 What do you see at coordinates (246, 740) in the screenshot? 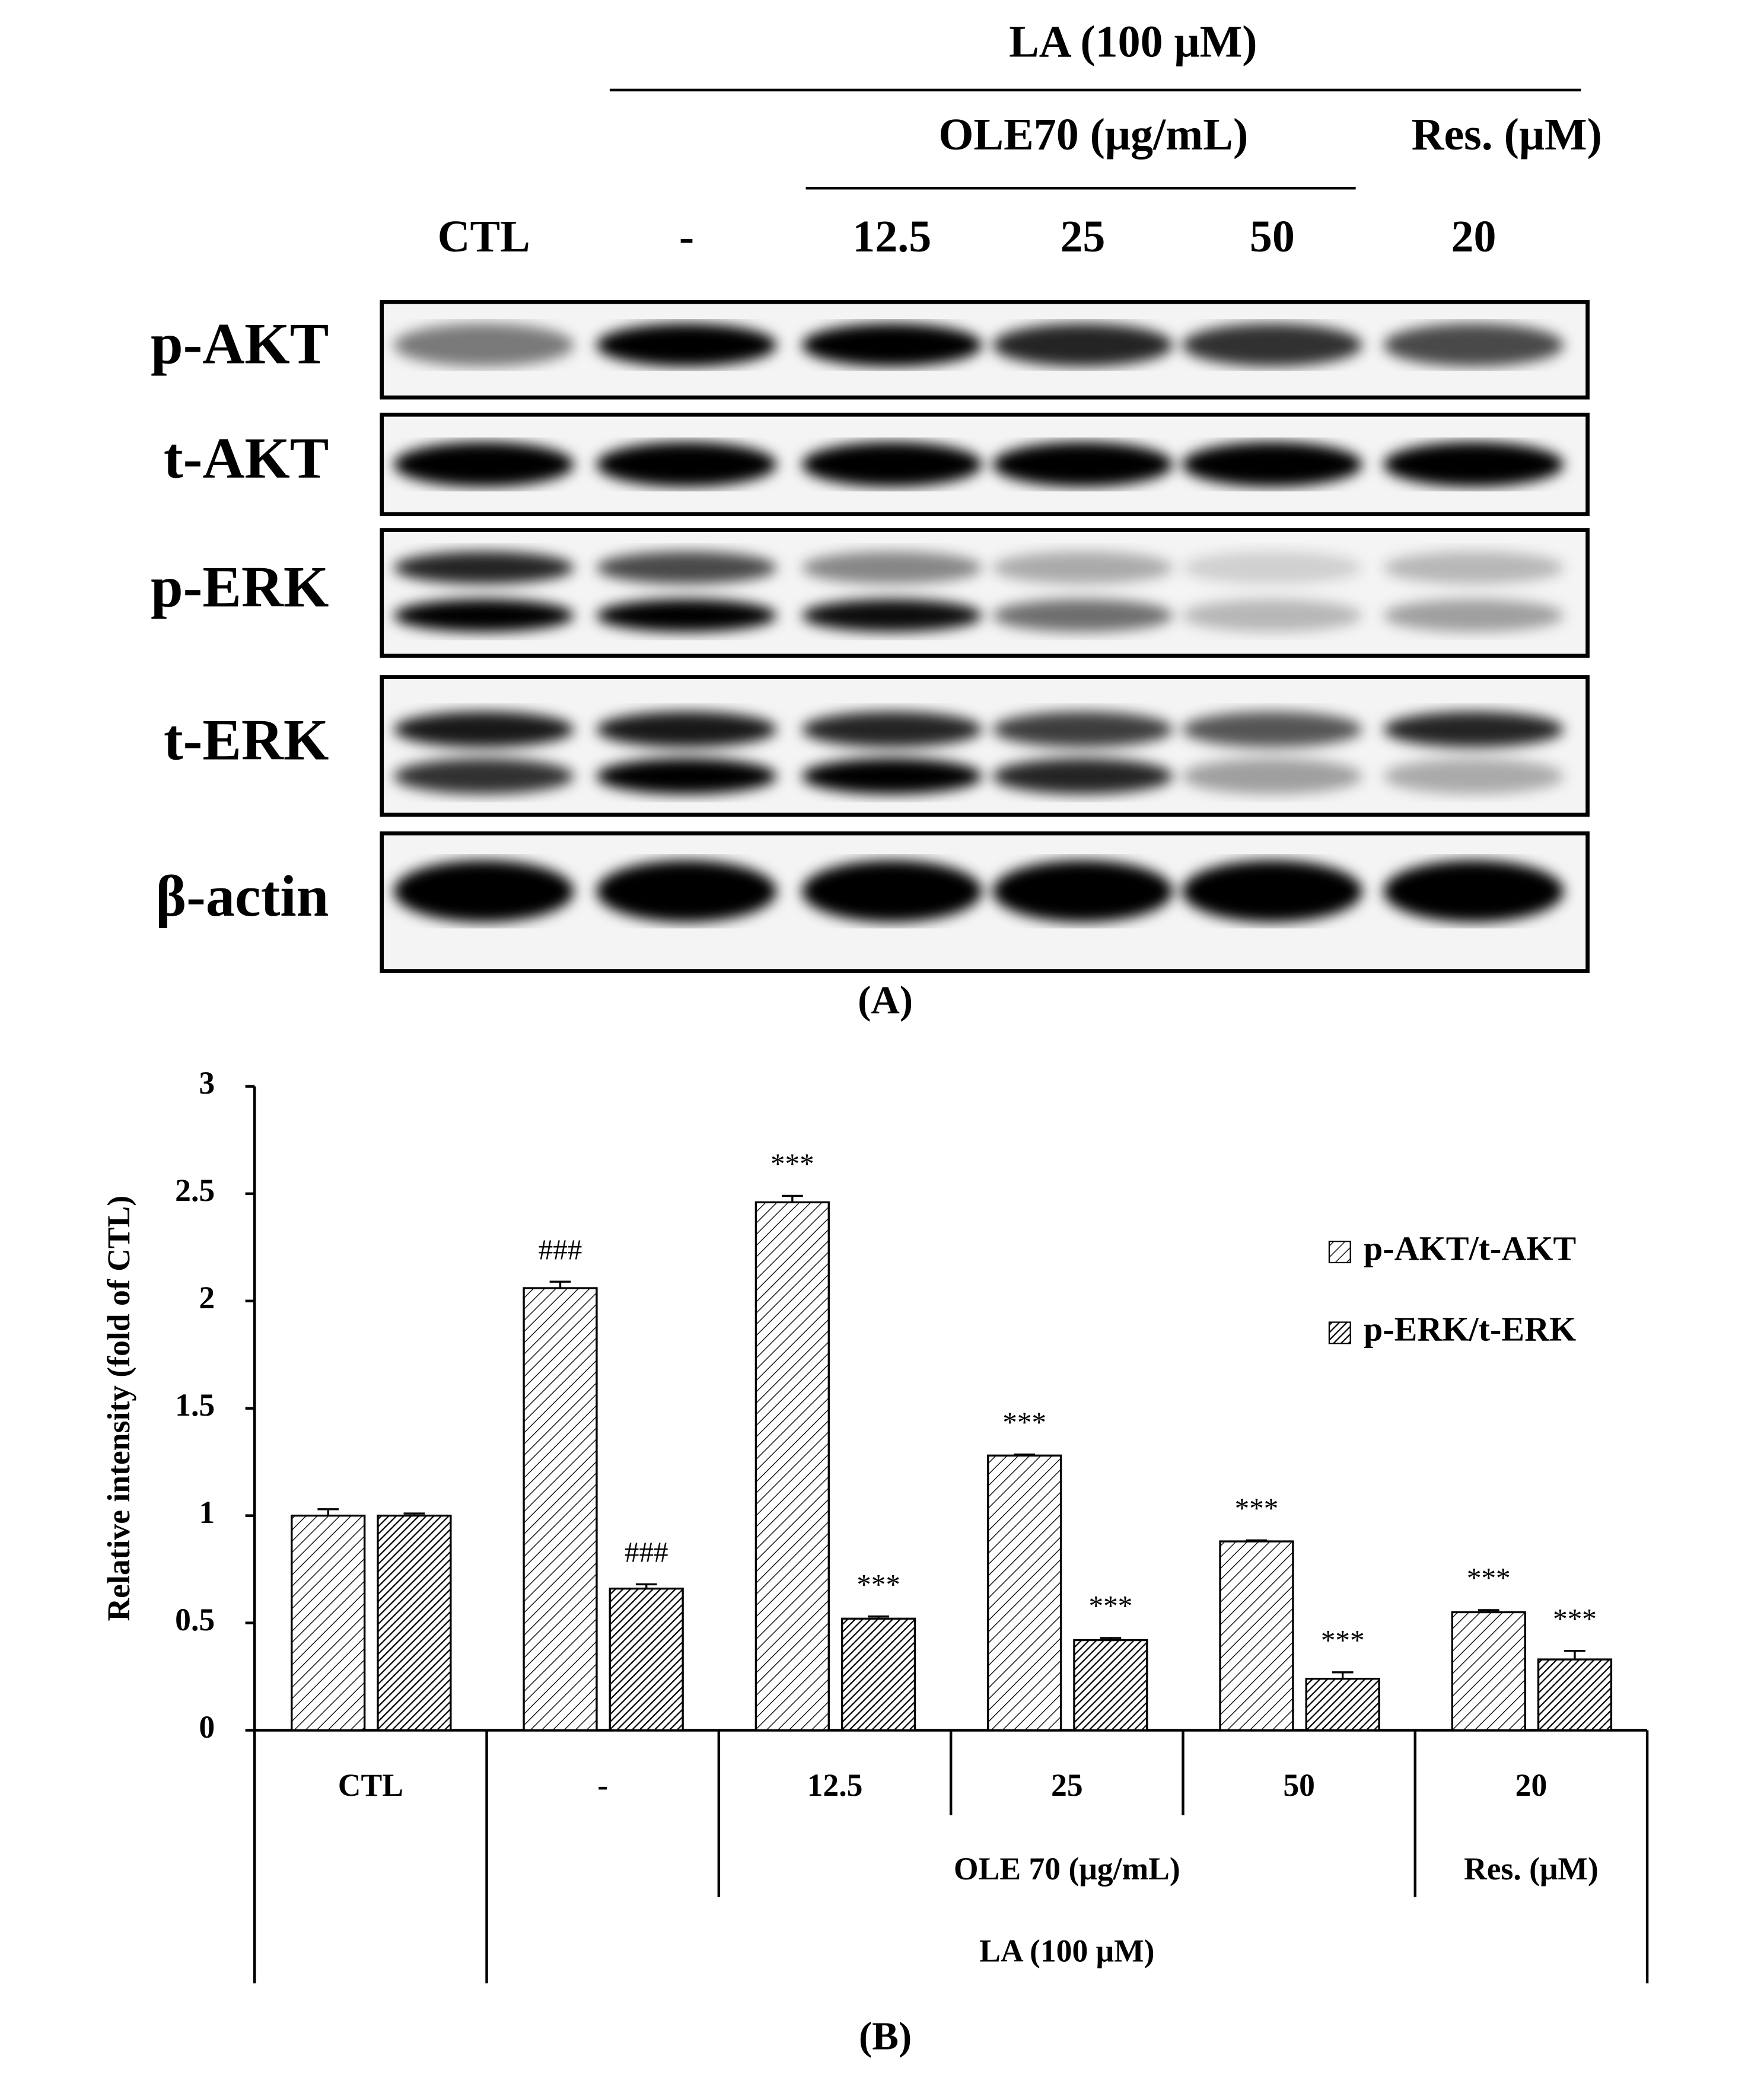
I see `row-label: t-ERK` at bounding box center [246, 740].